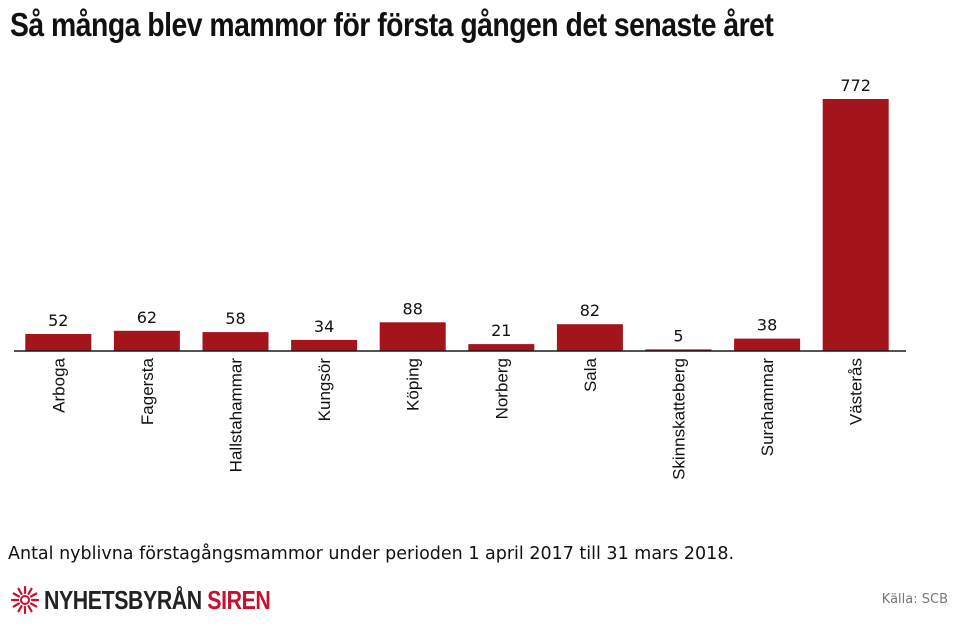 This screenshot has height=636, width=960. Describe the element at coordinates (235, 318) in the screenshot. I see `value-label-hallstahammar: 58` at that location.